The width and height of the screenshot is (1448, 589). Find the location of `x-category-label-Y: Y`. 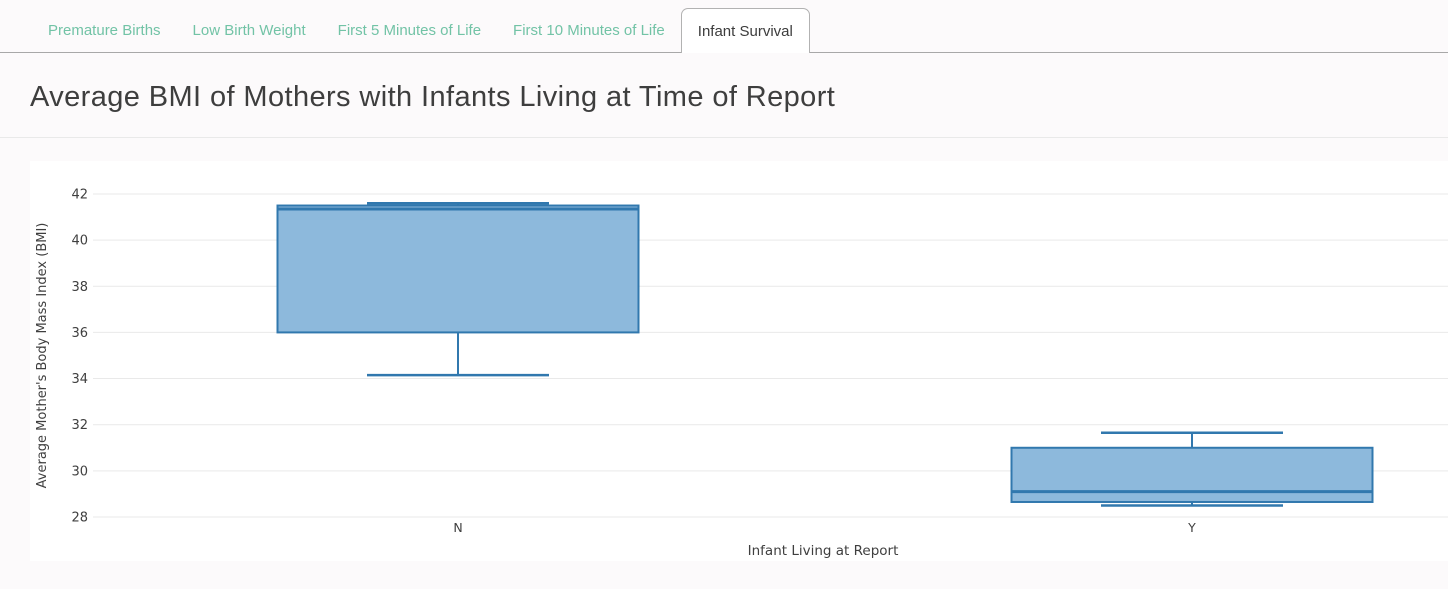

x-category-label-Y: Y is located at coordinates (1191, 527).